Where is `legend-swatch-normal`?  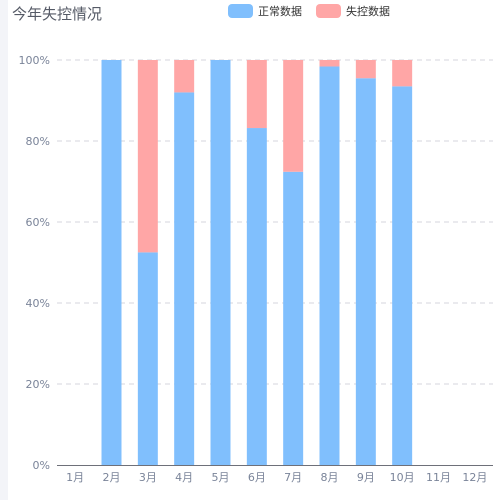
legend-swatch-normal is located at coordinates (240, 11).